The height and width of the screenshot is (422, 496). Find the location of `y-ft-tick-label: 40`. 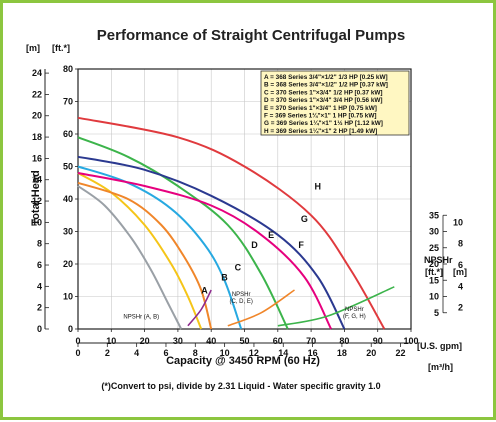

y-ft-tick-label: 40 is located at coordinates (68, 199).